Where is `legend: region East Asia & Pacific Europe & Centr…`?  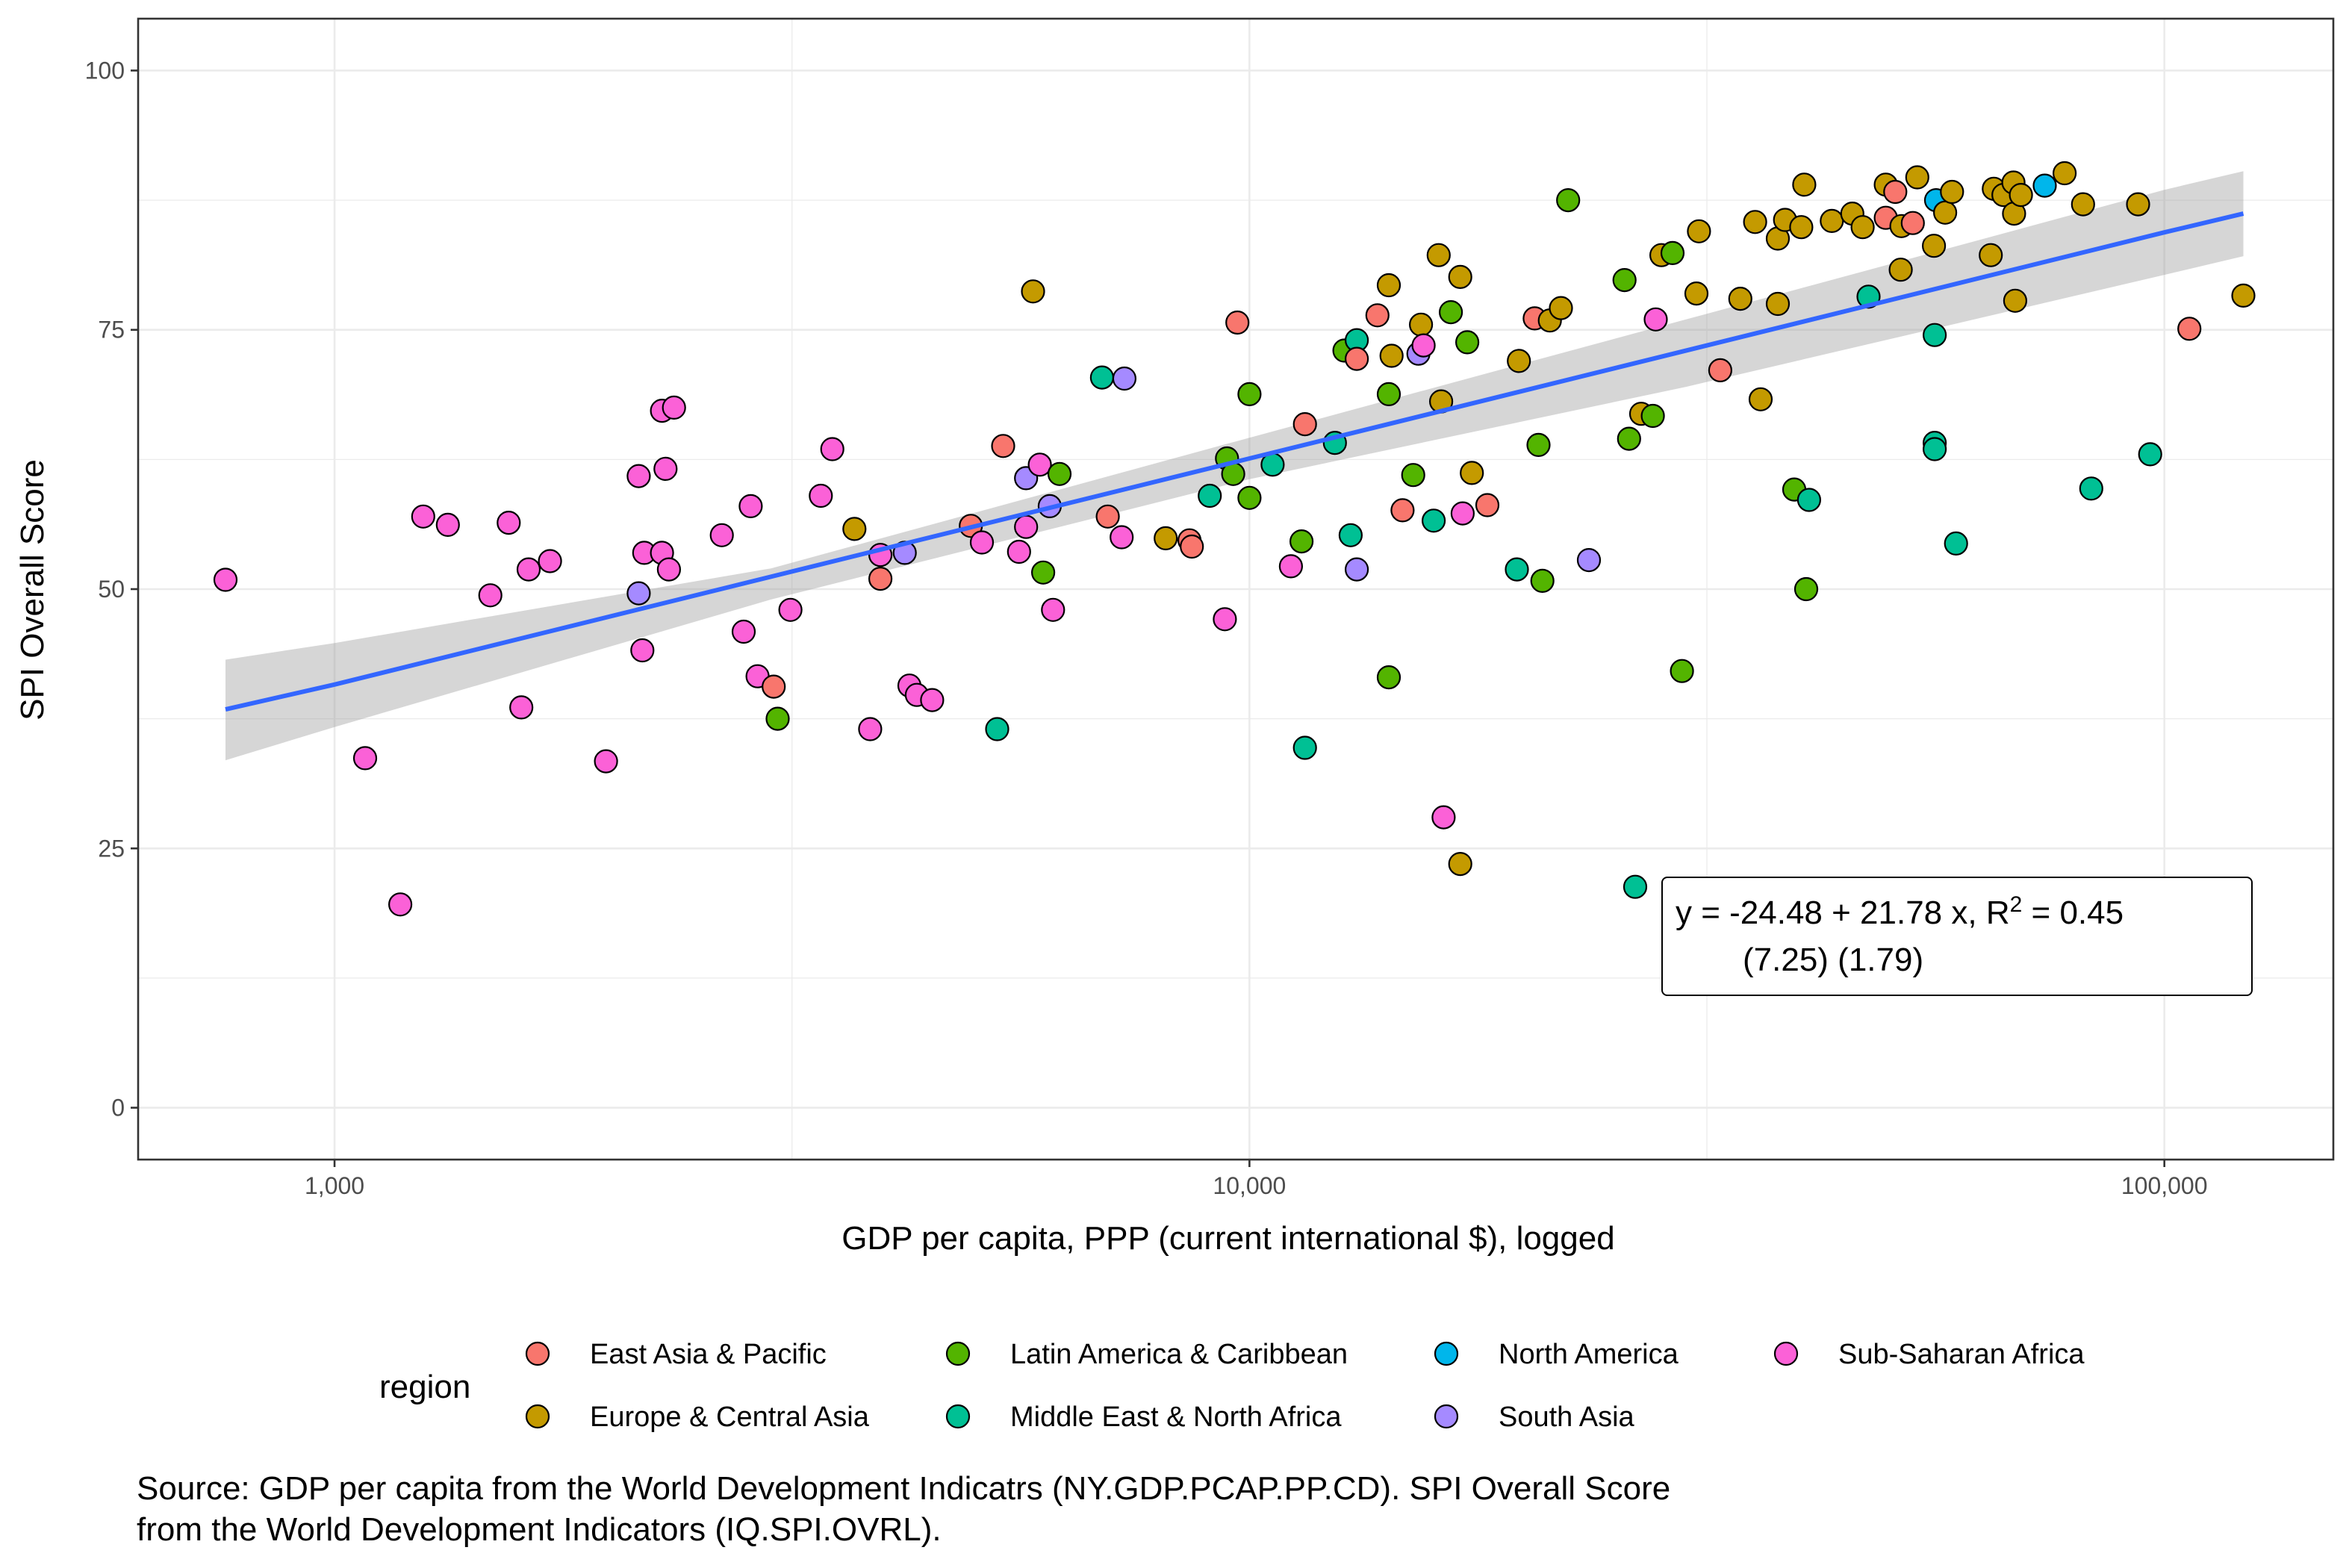
legend: region East Asia & Pacific Europe & Centr… is located at coordinates (1232, 1386).